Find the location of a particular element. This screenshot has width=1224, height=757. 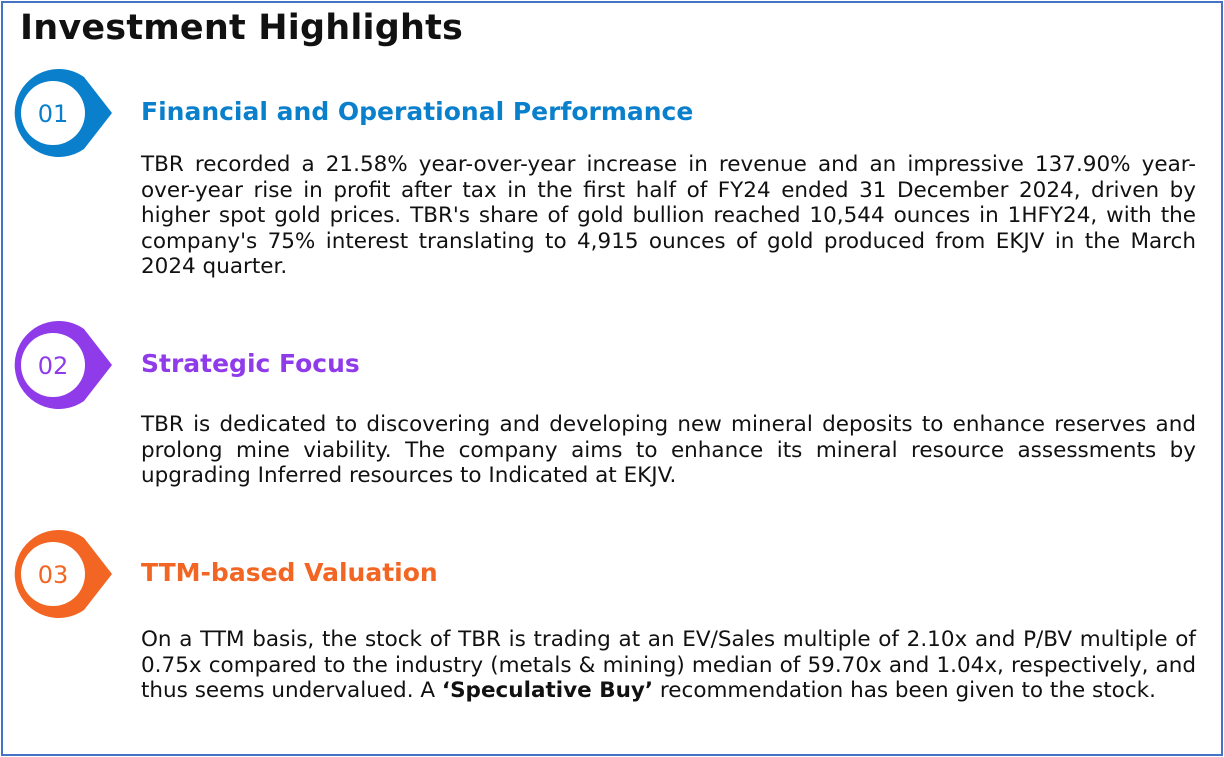

section-heading-financial: Financial and Operational Performance is located at coordinates (417, 111).